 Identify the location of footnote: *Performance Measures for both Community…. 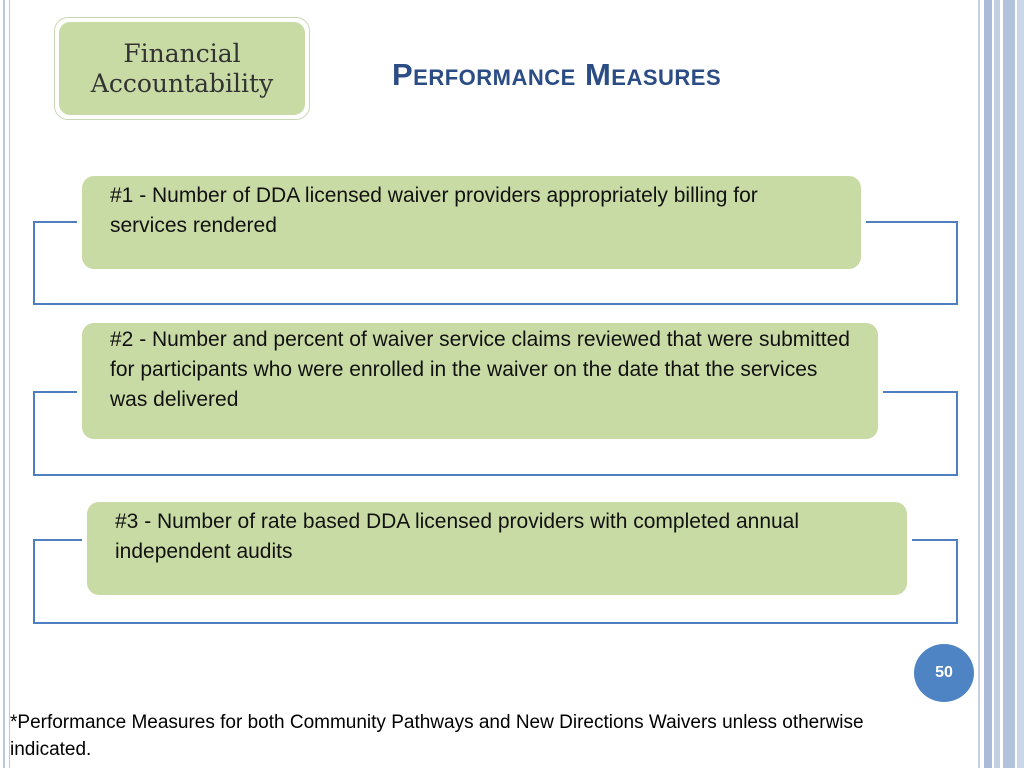
(437, 736).